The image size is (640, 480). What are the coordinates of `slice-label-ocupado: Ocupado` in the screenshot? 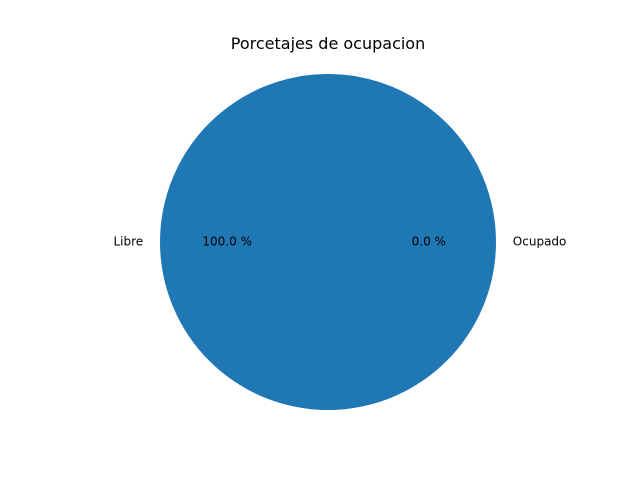 It's located at (540, 242).